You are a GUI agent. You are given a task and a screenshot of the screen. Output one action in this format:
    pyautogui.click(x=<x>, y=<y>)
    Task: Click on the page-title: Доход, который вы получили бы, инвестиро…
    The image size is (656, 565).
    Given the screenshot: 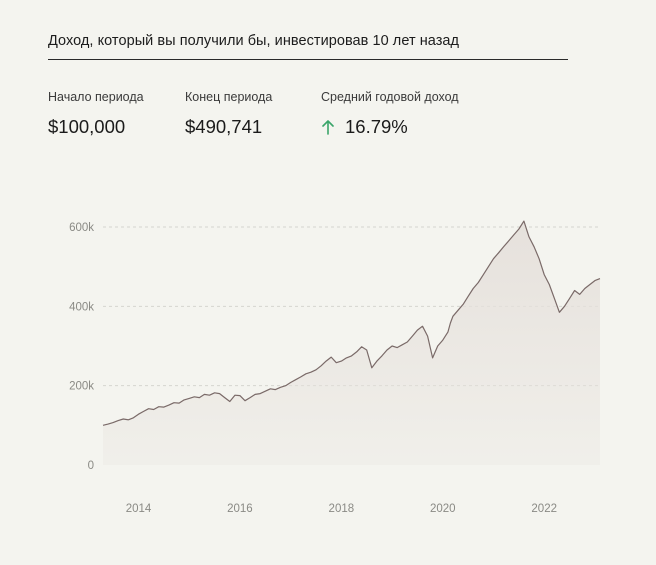 What is the action you would take?
    pyautogui.click(x=254, y=41)
    